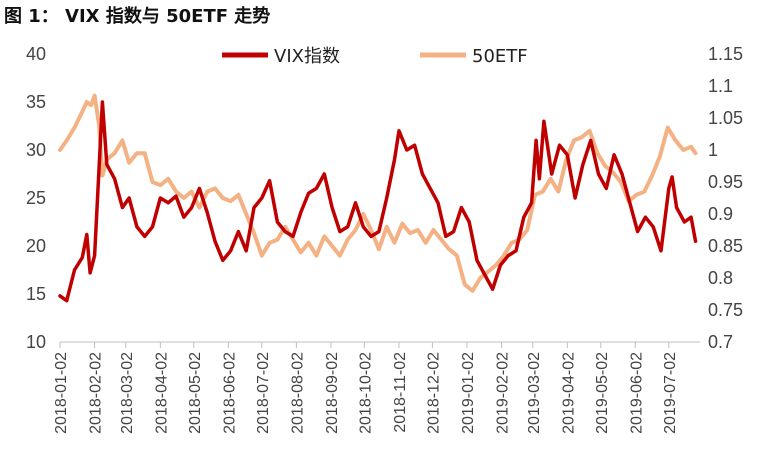 The height and width of the screenshot is (471, 760). I want to click on left-tick-label: 40, so click(36, 54).